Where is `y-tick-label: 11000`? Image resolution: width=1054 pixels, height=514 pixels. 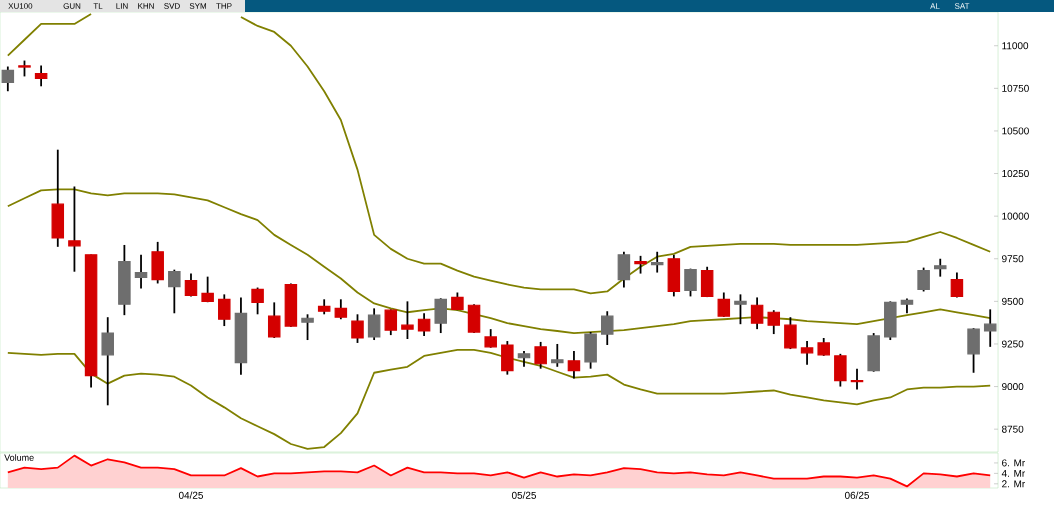
y-tick-label: 11000 is located at coordinates (1015, 46).